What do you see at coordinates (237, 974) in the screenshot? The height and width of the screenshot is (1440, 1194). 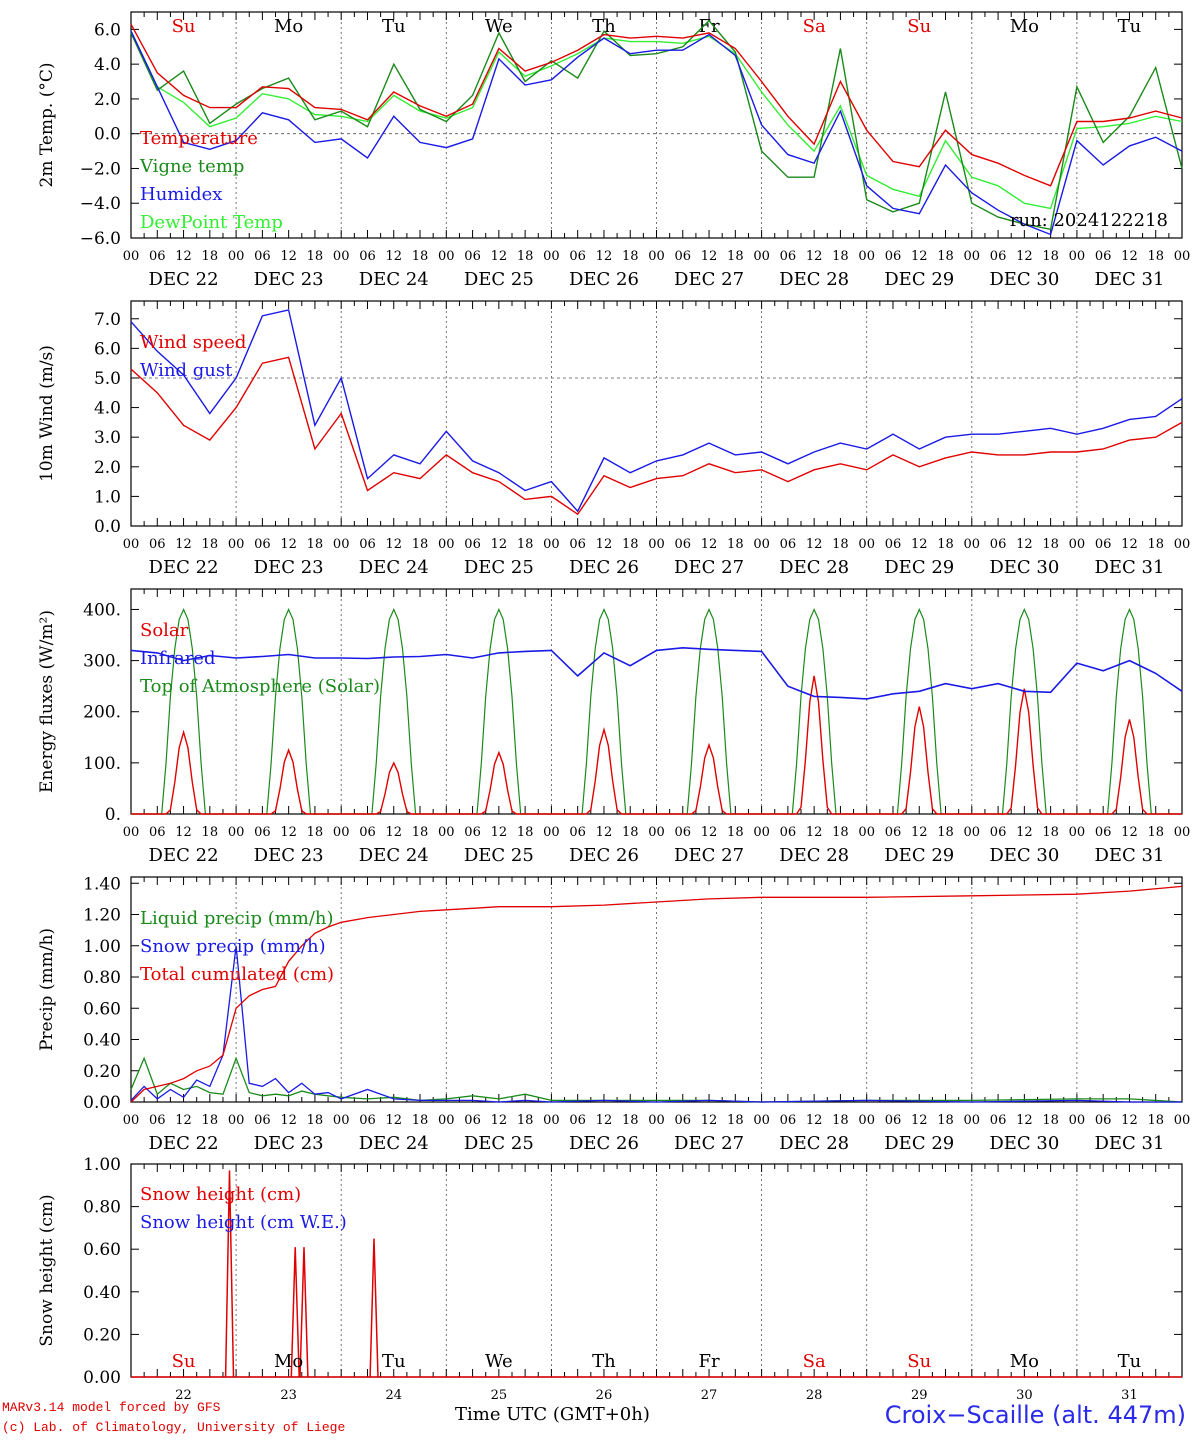 I see `legend-total-cumulated-cm-: Total cumulated (cm)` at bounding box center [237, 974].